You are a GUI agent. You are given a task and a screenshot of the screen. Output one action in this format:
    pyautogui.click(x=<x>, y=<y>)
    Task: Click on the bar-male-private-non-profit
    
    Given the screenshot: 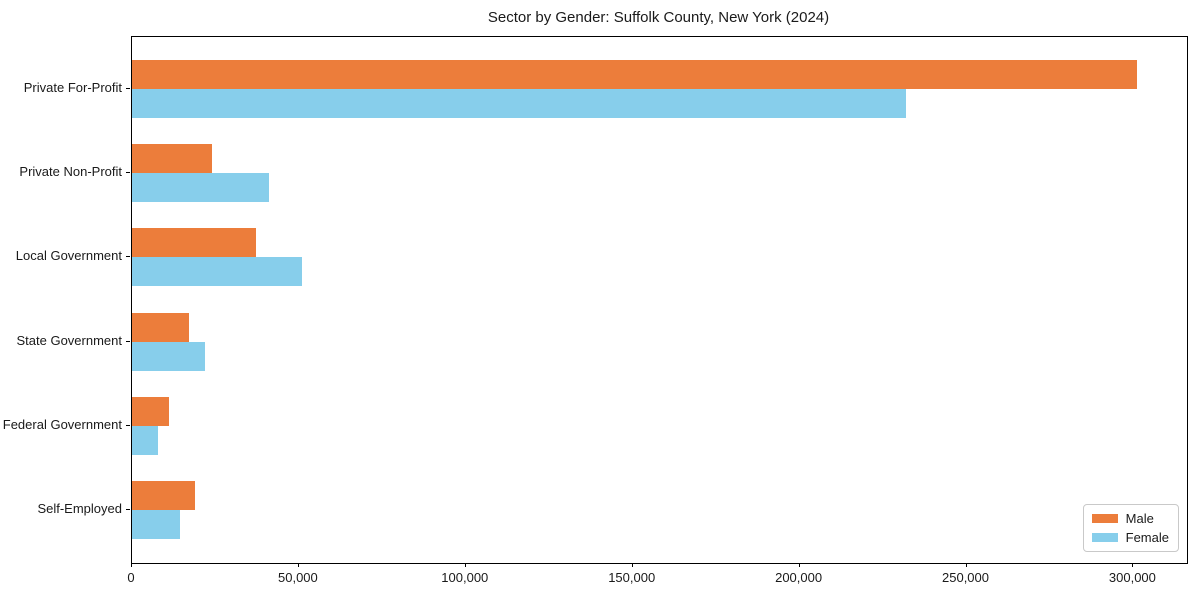 What is the action you would take?
    pyautogui.click(x=172, y=159)
    